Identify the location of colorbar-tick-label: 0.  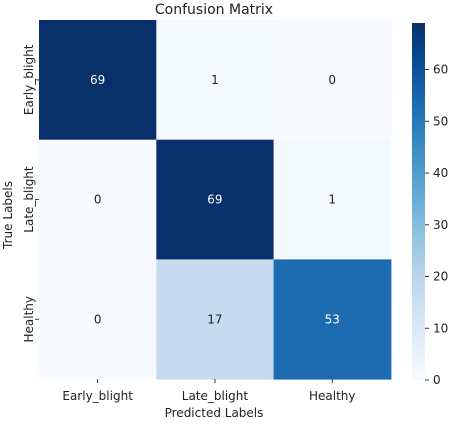
(437, 380).